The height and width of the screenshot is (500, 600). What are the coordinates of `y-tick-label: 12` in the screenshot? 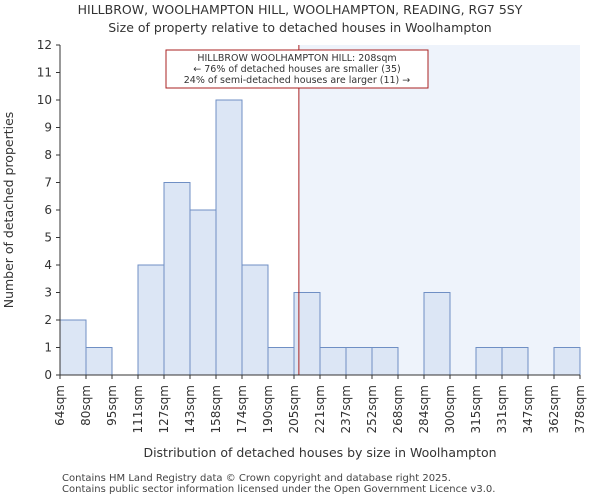 It's located at (44, 45).